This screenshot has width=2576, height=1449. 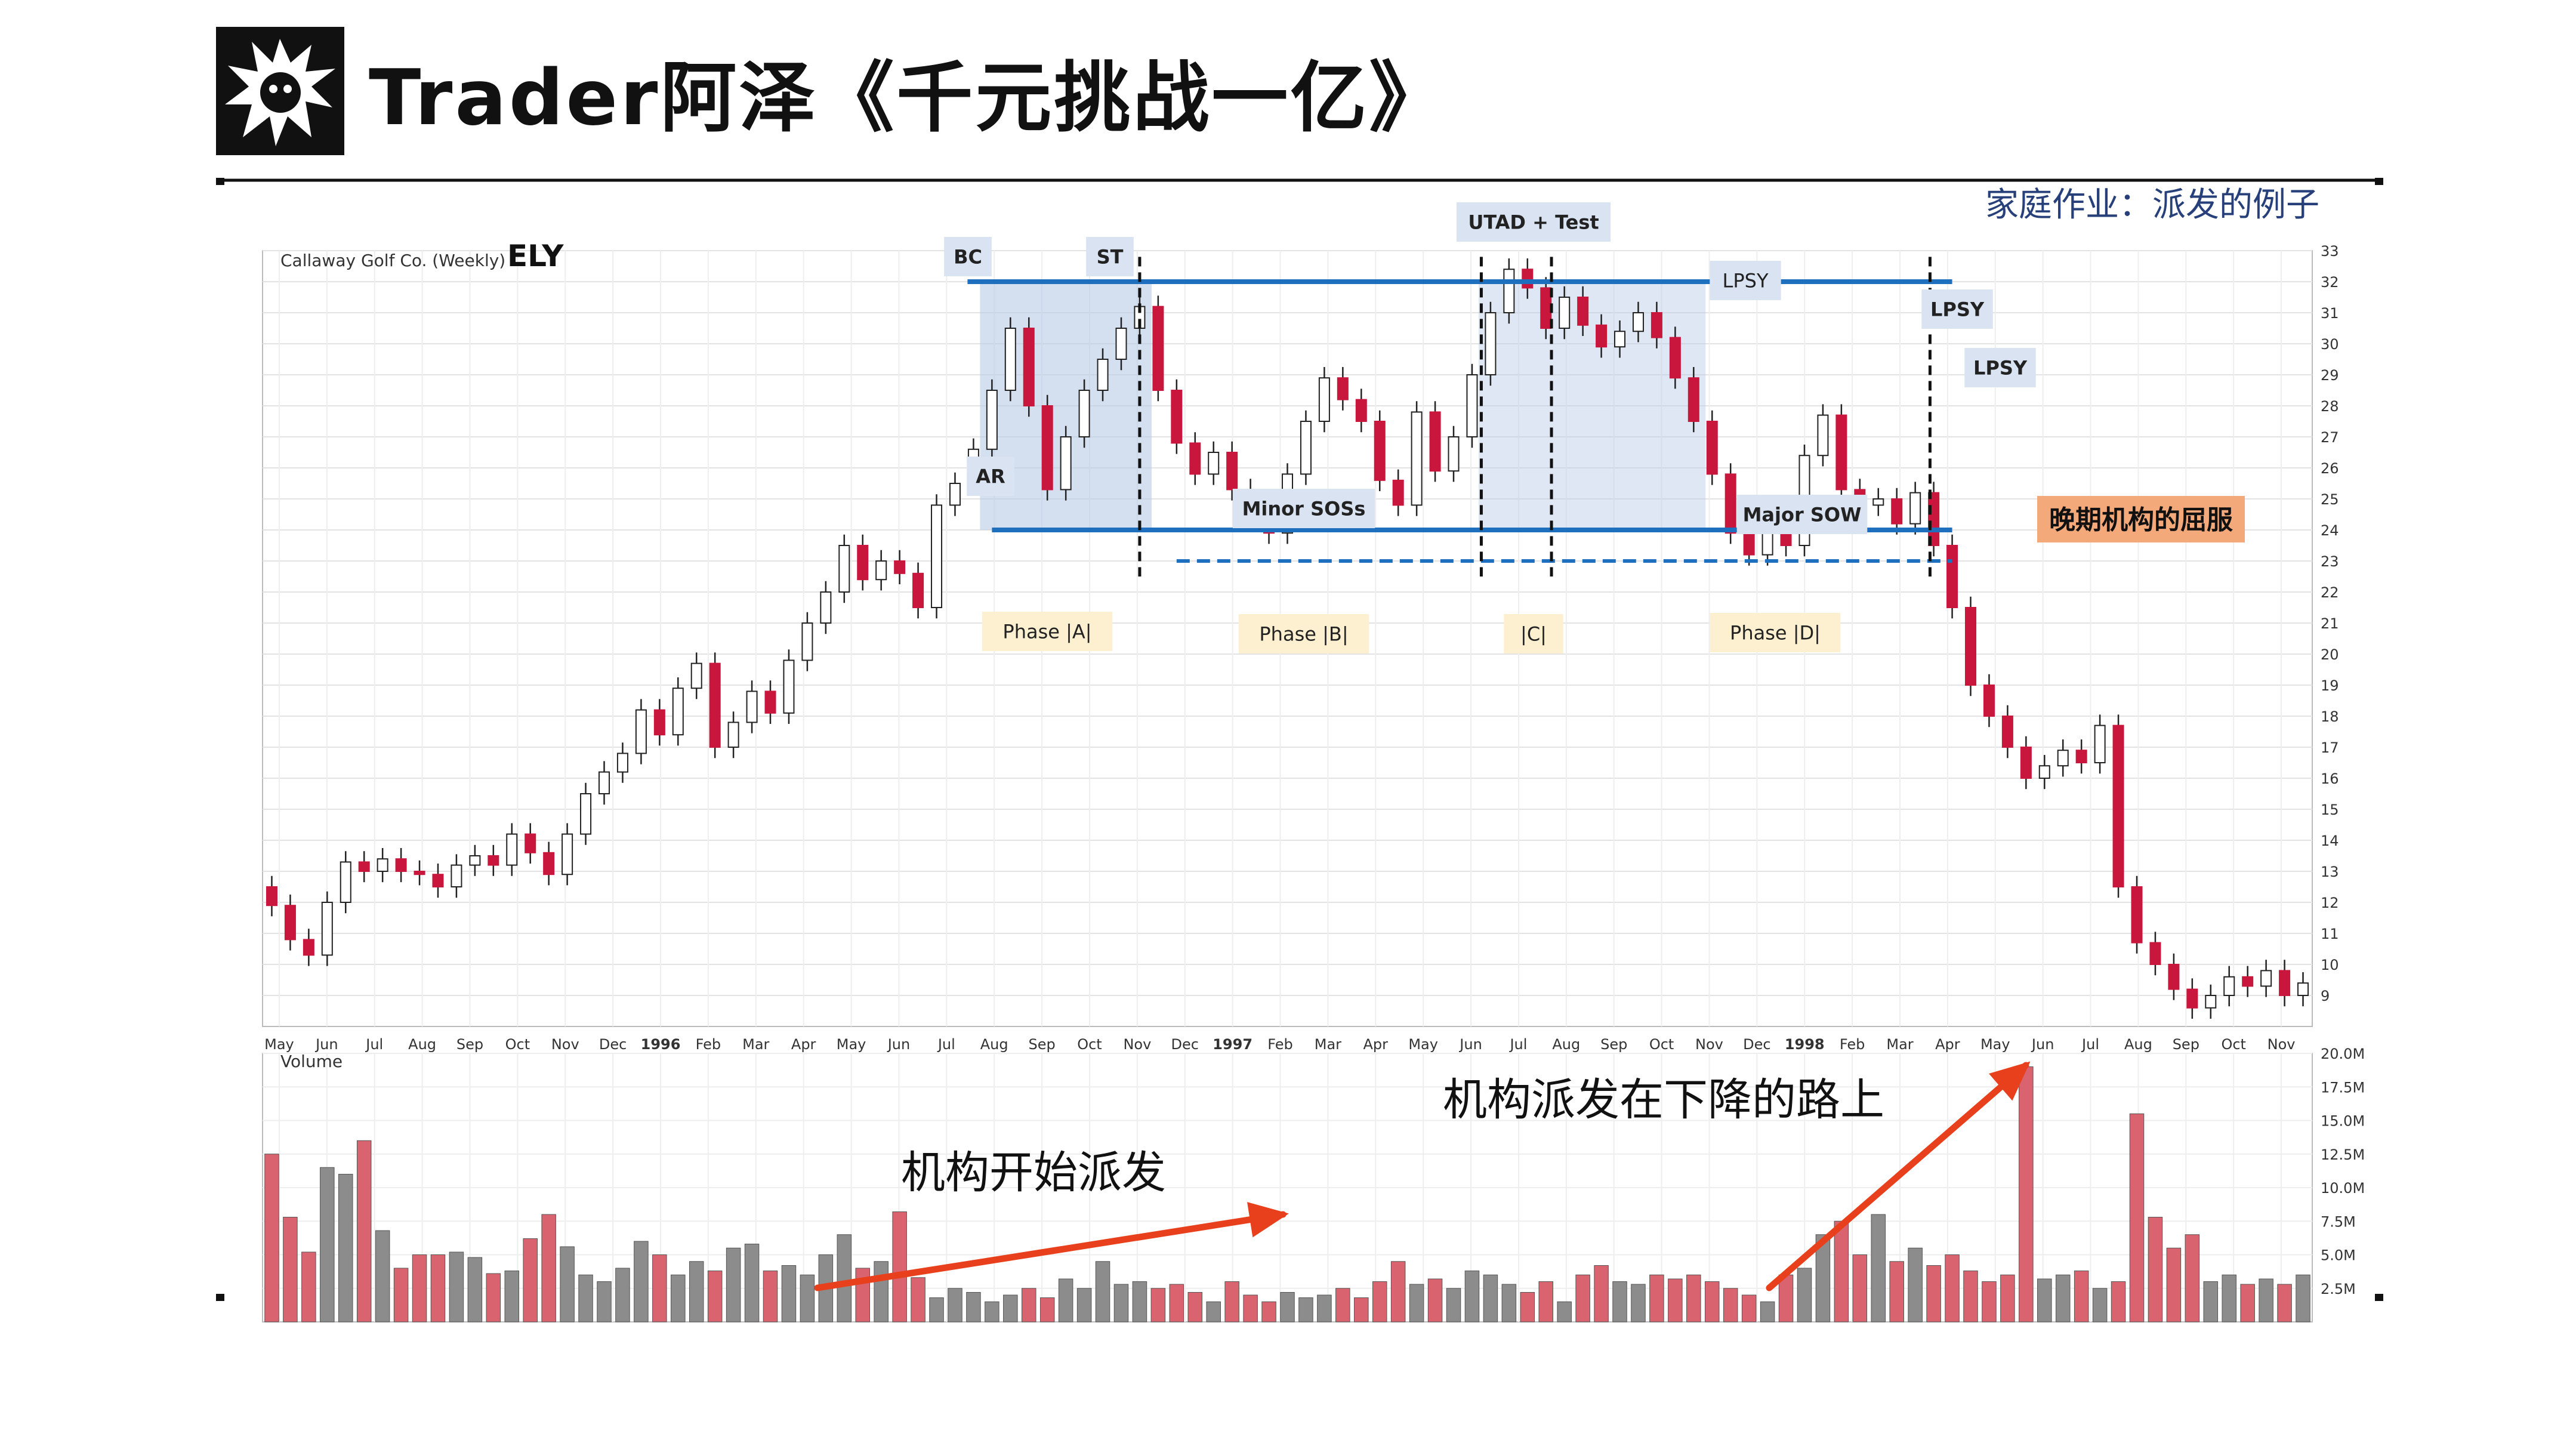 I want to click on label-lpsy-2-text: LPSY, so click(x=1958, y=309).